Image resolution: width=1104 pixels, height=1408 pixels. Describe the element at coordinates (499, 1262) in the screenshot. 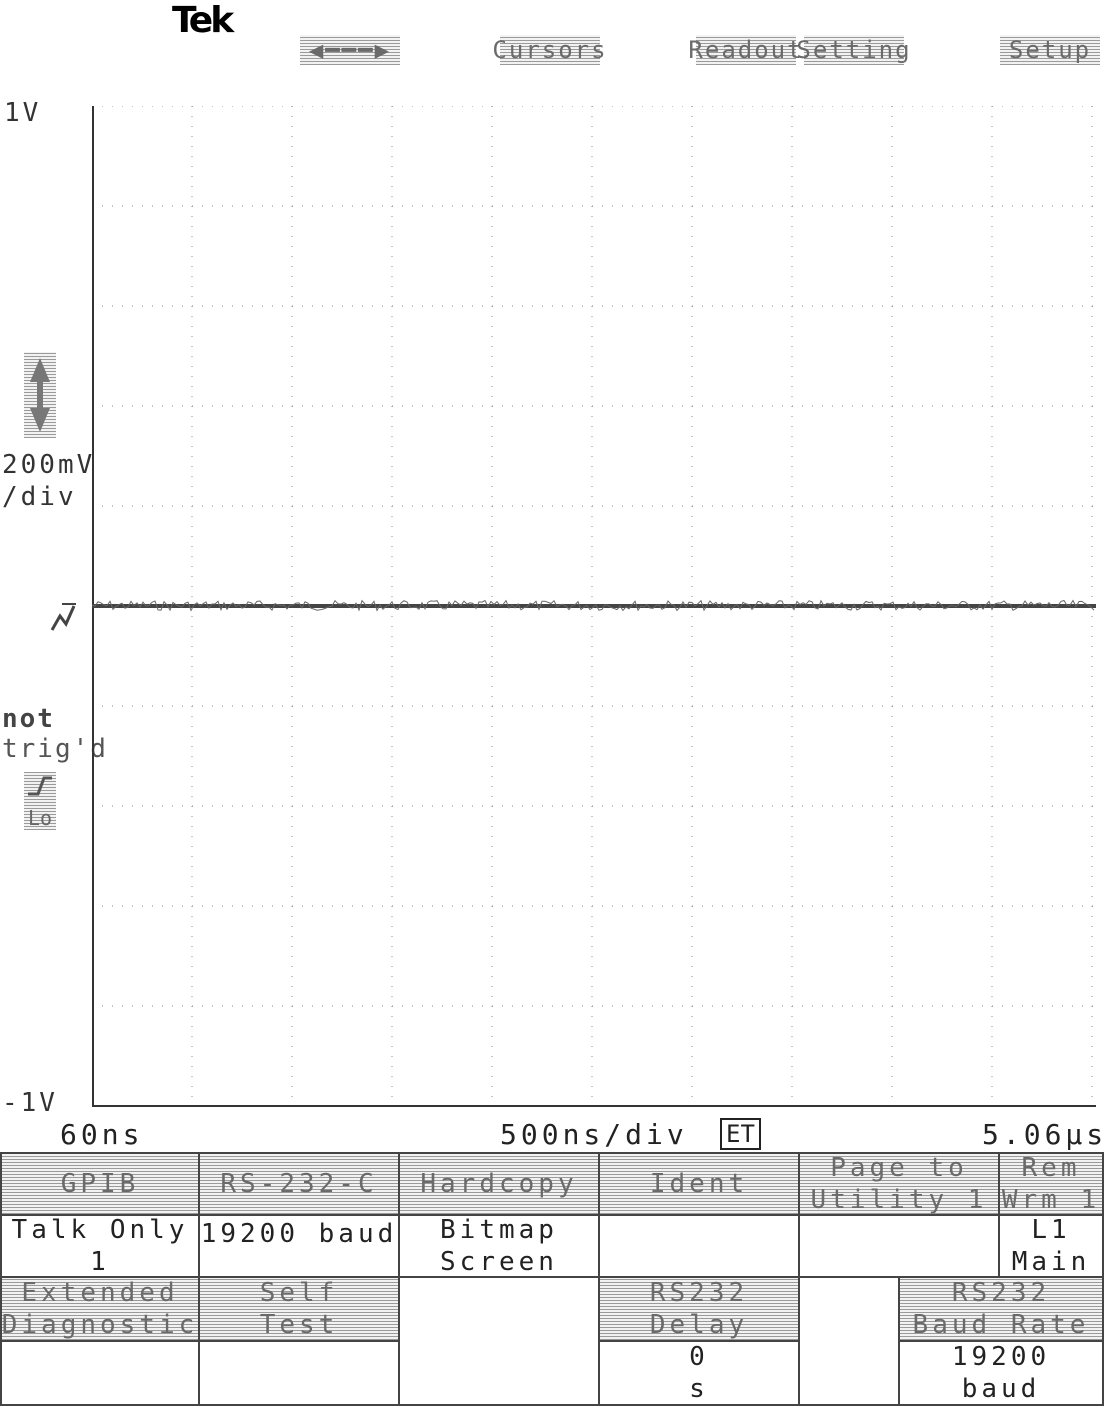

I see `hardcopy-target-value: Screen` at that location.